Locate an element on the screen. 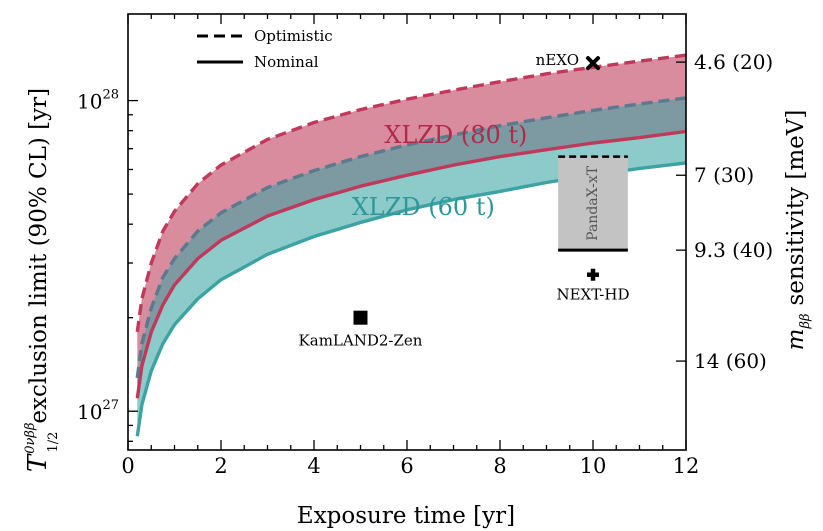 The width and height of the screenshot is (823, 531). label-next-hd: NEXT-HD is located at coordinates (592, 295).